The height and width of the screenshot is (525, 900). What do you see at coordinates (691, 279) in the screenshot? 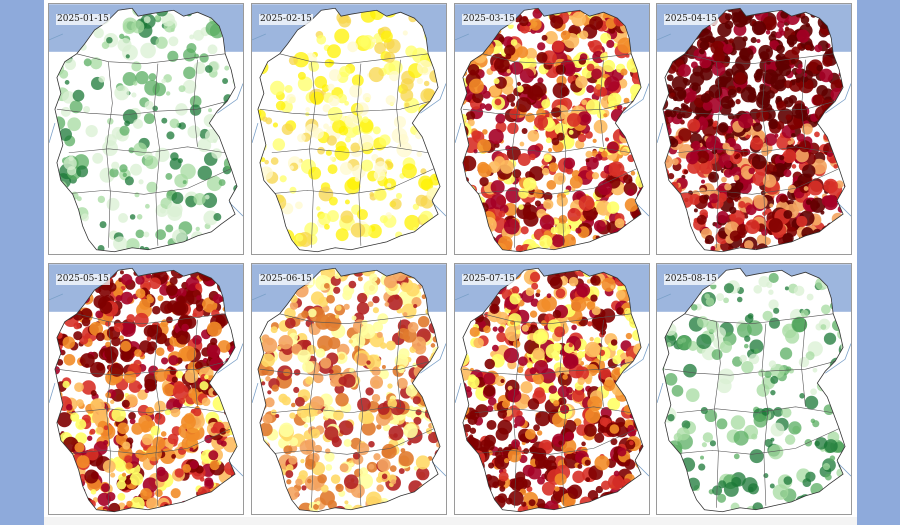
I see `panel-date-label: 2025-08-15` at bounding box center [691, 279].